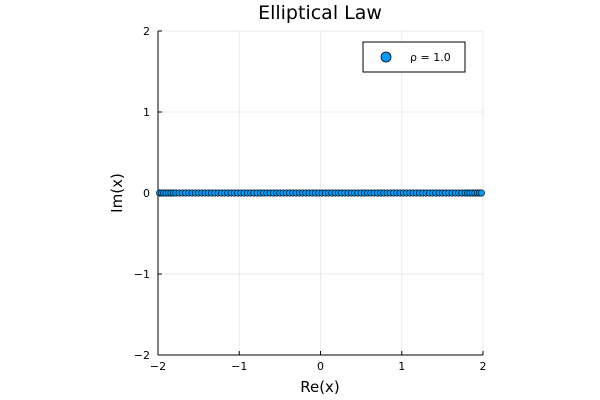 This screenshot has height=400, width=600. What do you see at coordinates (239, 366) in the screenshot?
I see `x-tick-label: −1` at bounding box center [239, 366].